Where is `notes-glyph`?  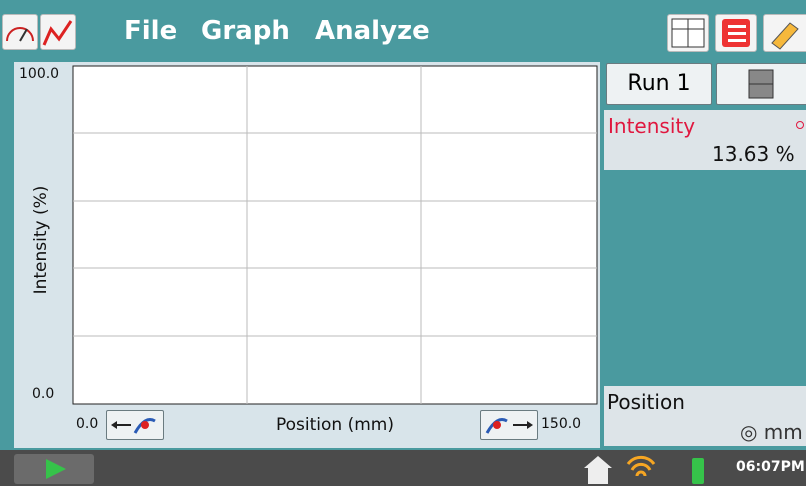
notes-glyph is located at coordinates (736, 33).